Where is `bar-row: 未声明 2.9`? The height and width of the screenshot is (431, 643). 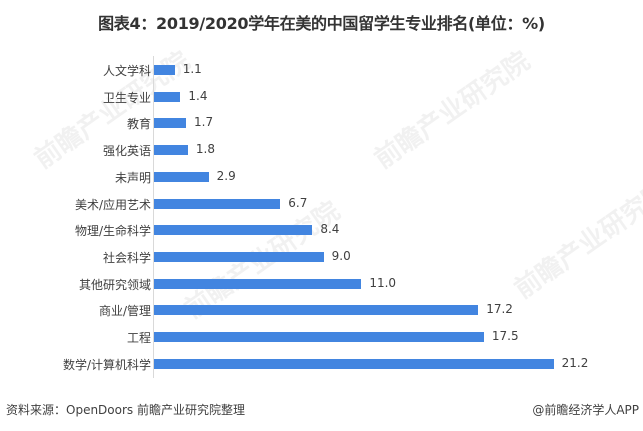 bar-row: 未声明 2.9 is located at coordinates (321, 177).